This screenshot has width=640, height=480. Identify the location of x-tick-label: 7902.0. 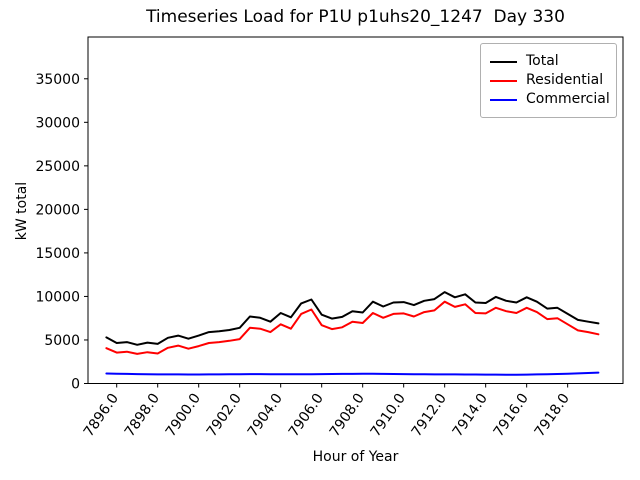
(224, 415).